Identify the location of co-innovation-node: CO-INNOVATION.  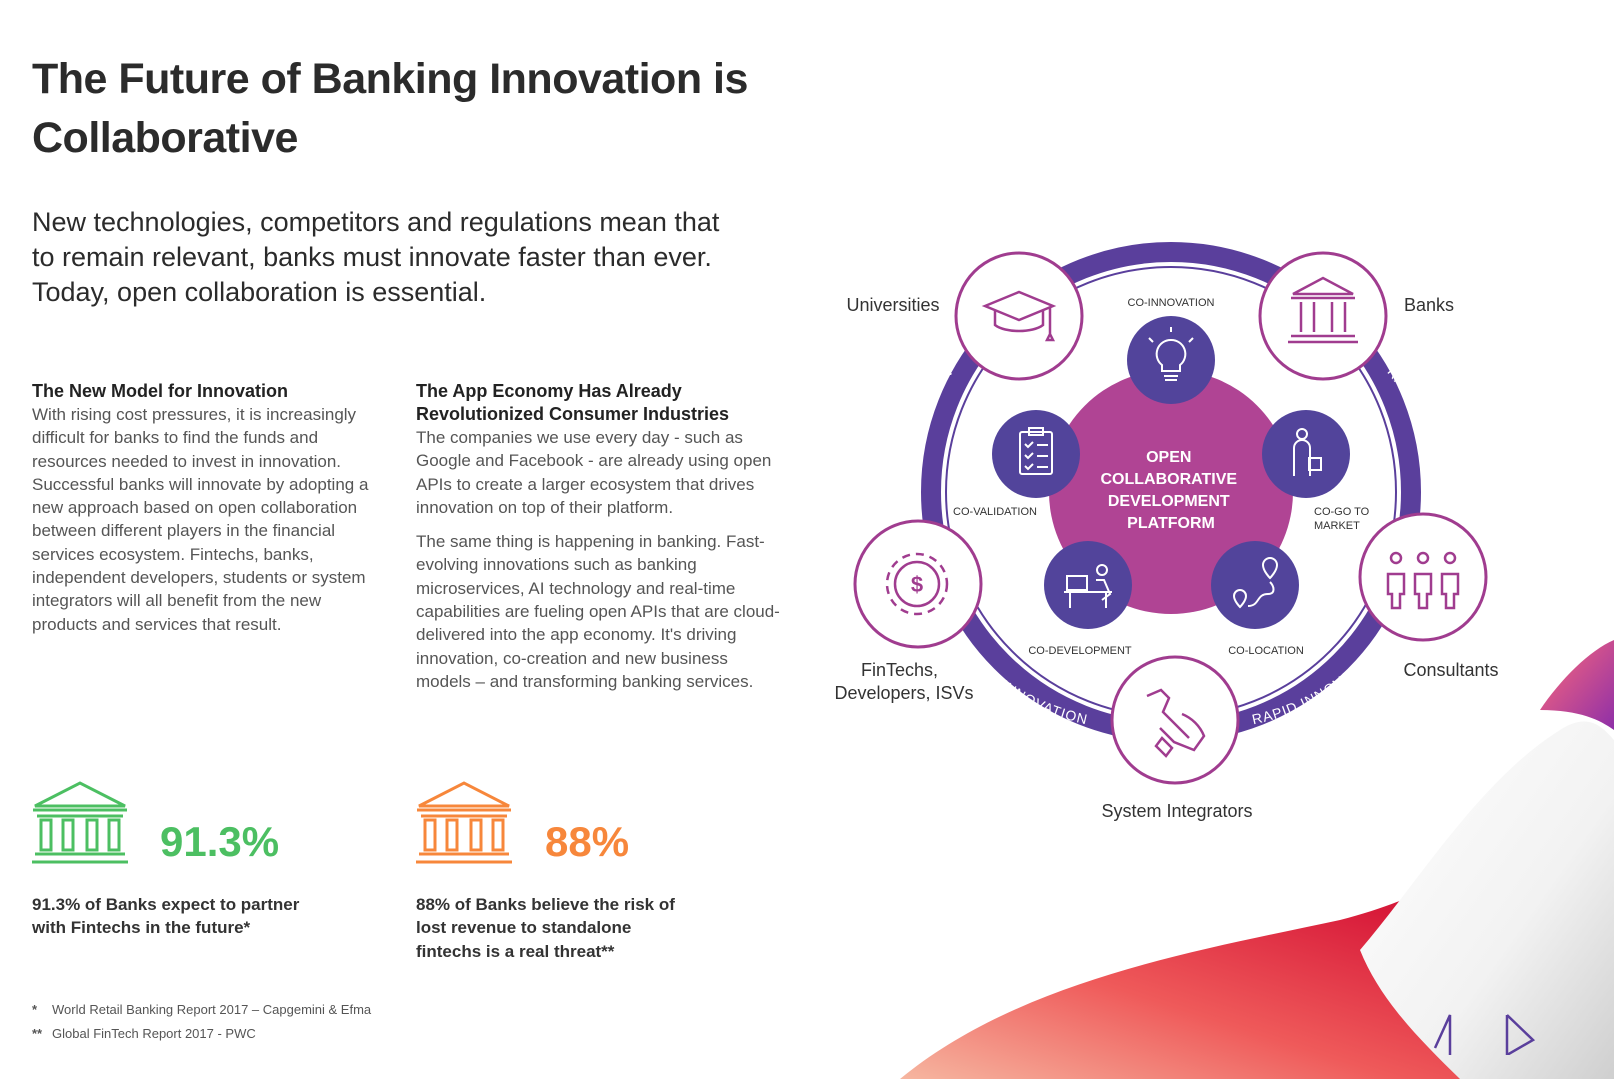
(1171, 350).